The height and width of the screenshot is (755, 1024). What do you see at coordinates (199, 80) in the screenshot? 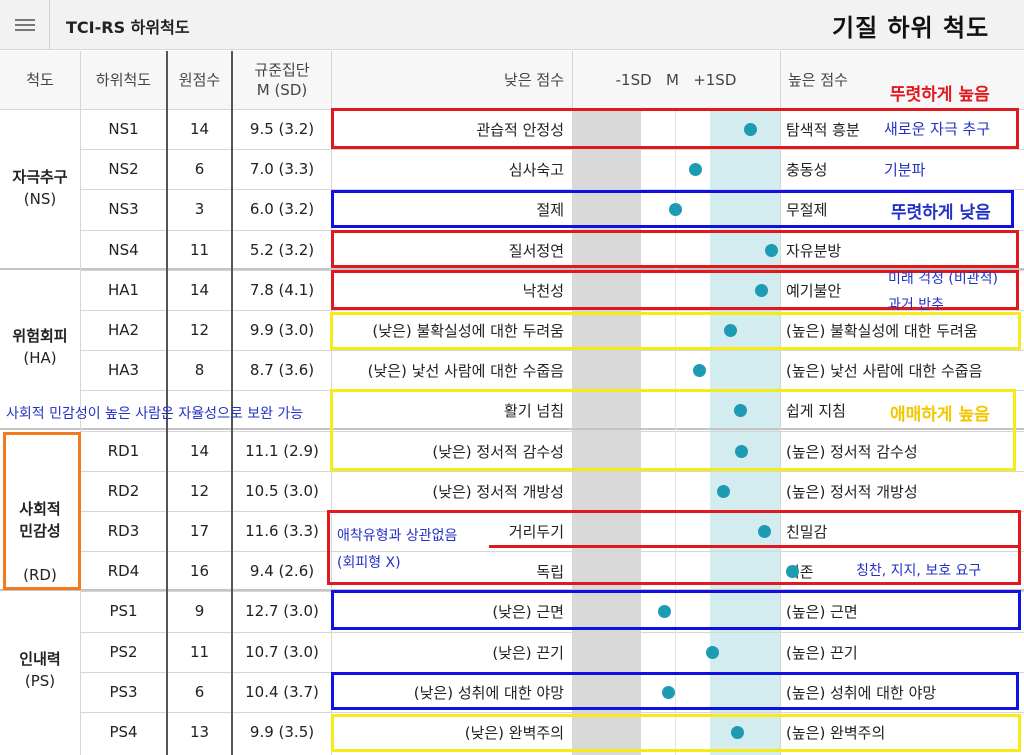
I see `header-raw-score: 원점수` at bounding box center [199, 80].